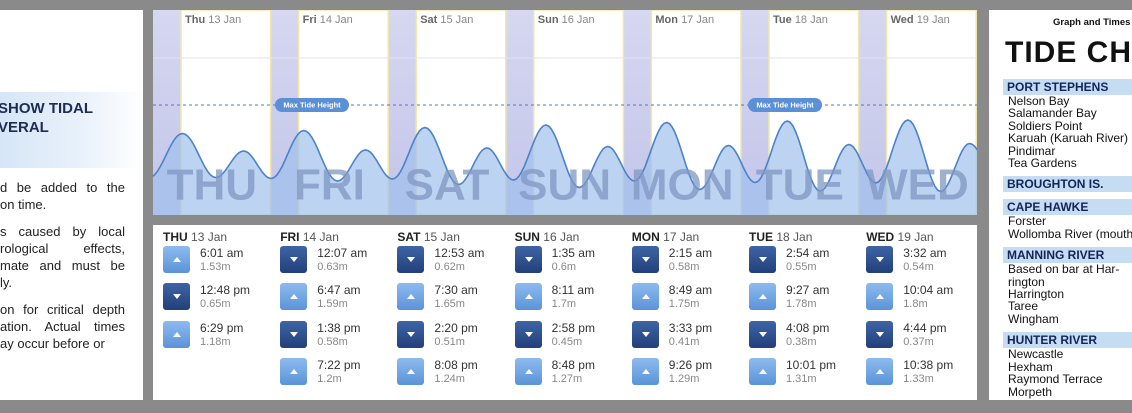 The height and width of the screenshot is (413, 1132). I want to click on table-day-date: 14 Jan, so click(320, 237).